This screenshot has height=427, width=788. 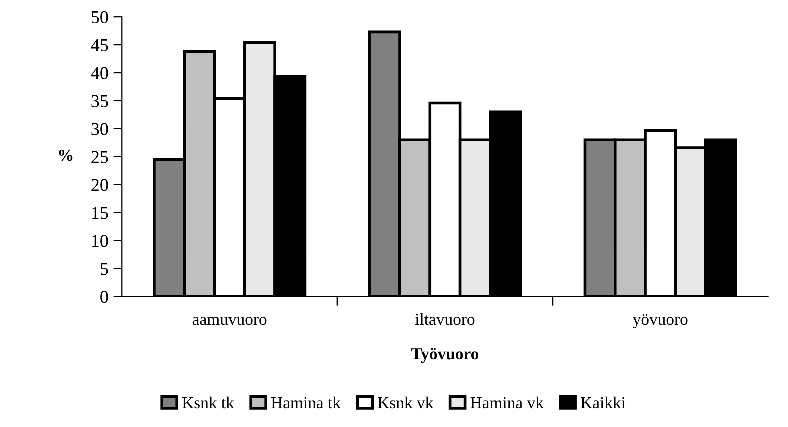 I want to click on y-tick-label: 25, so click(x=100, y=157).